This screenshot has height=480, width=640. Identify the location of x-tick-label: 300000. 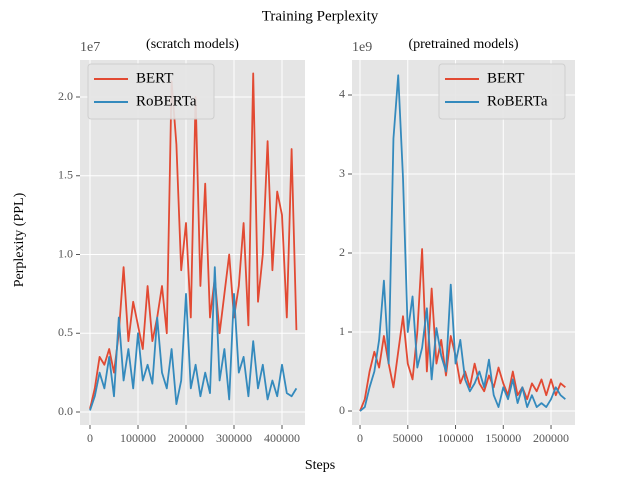
(234, 438).